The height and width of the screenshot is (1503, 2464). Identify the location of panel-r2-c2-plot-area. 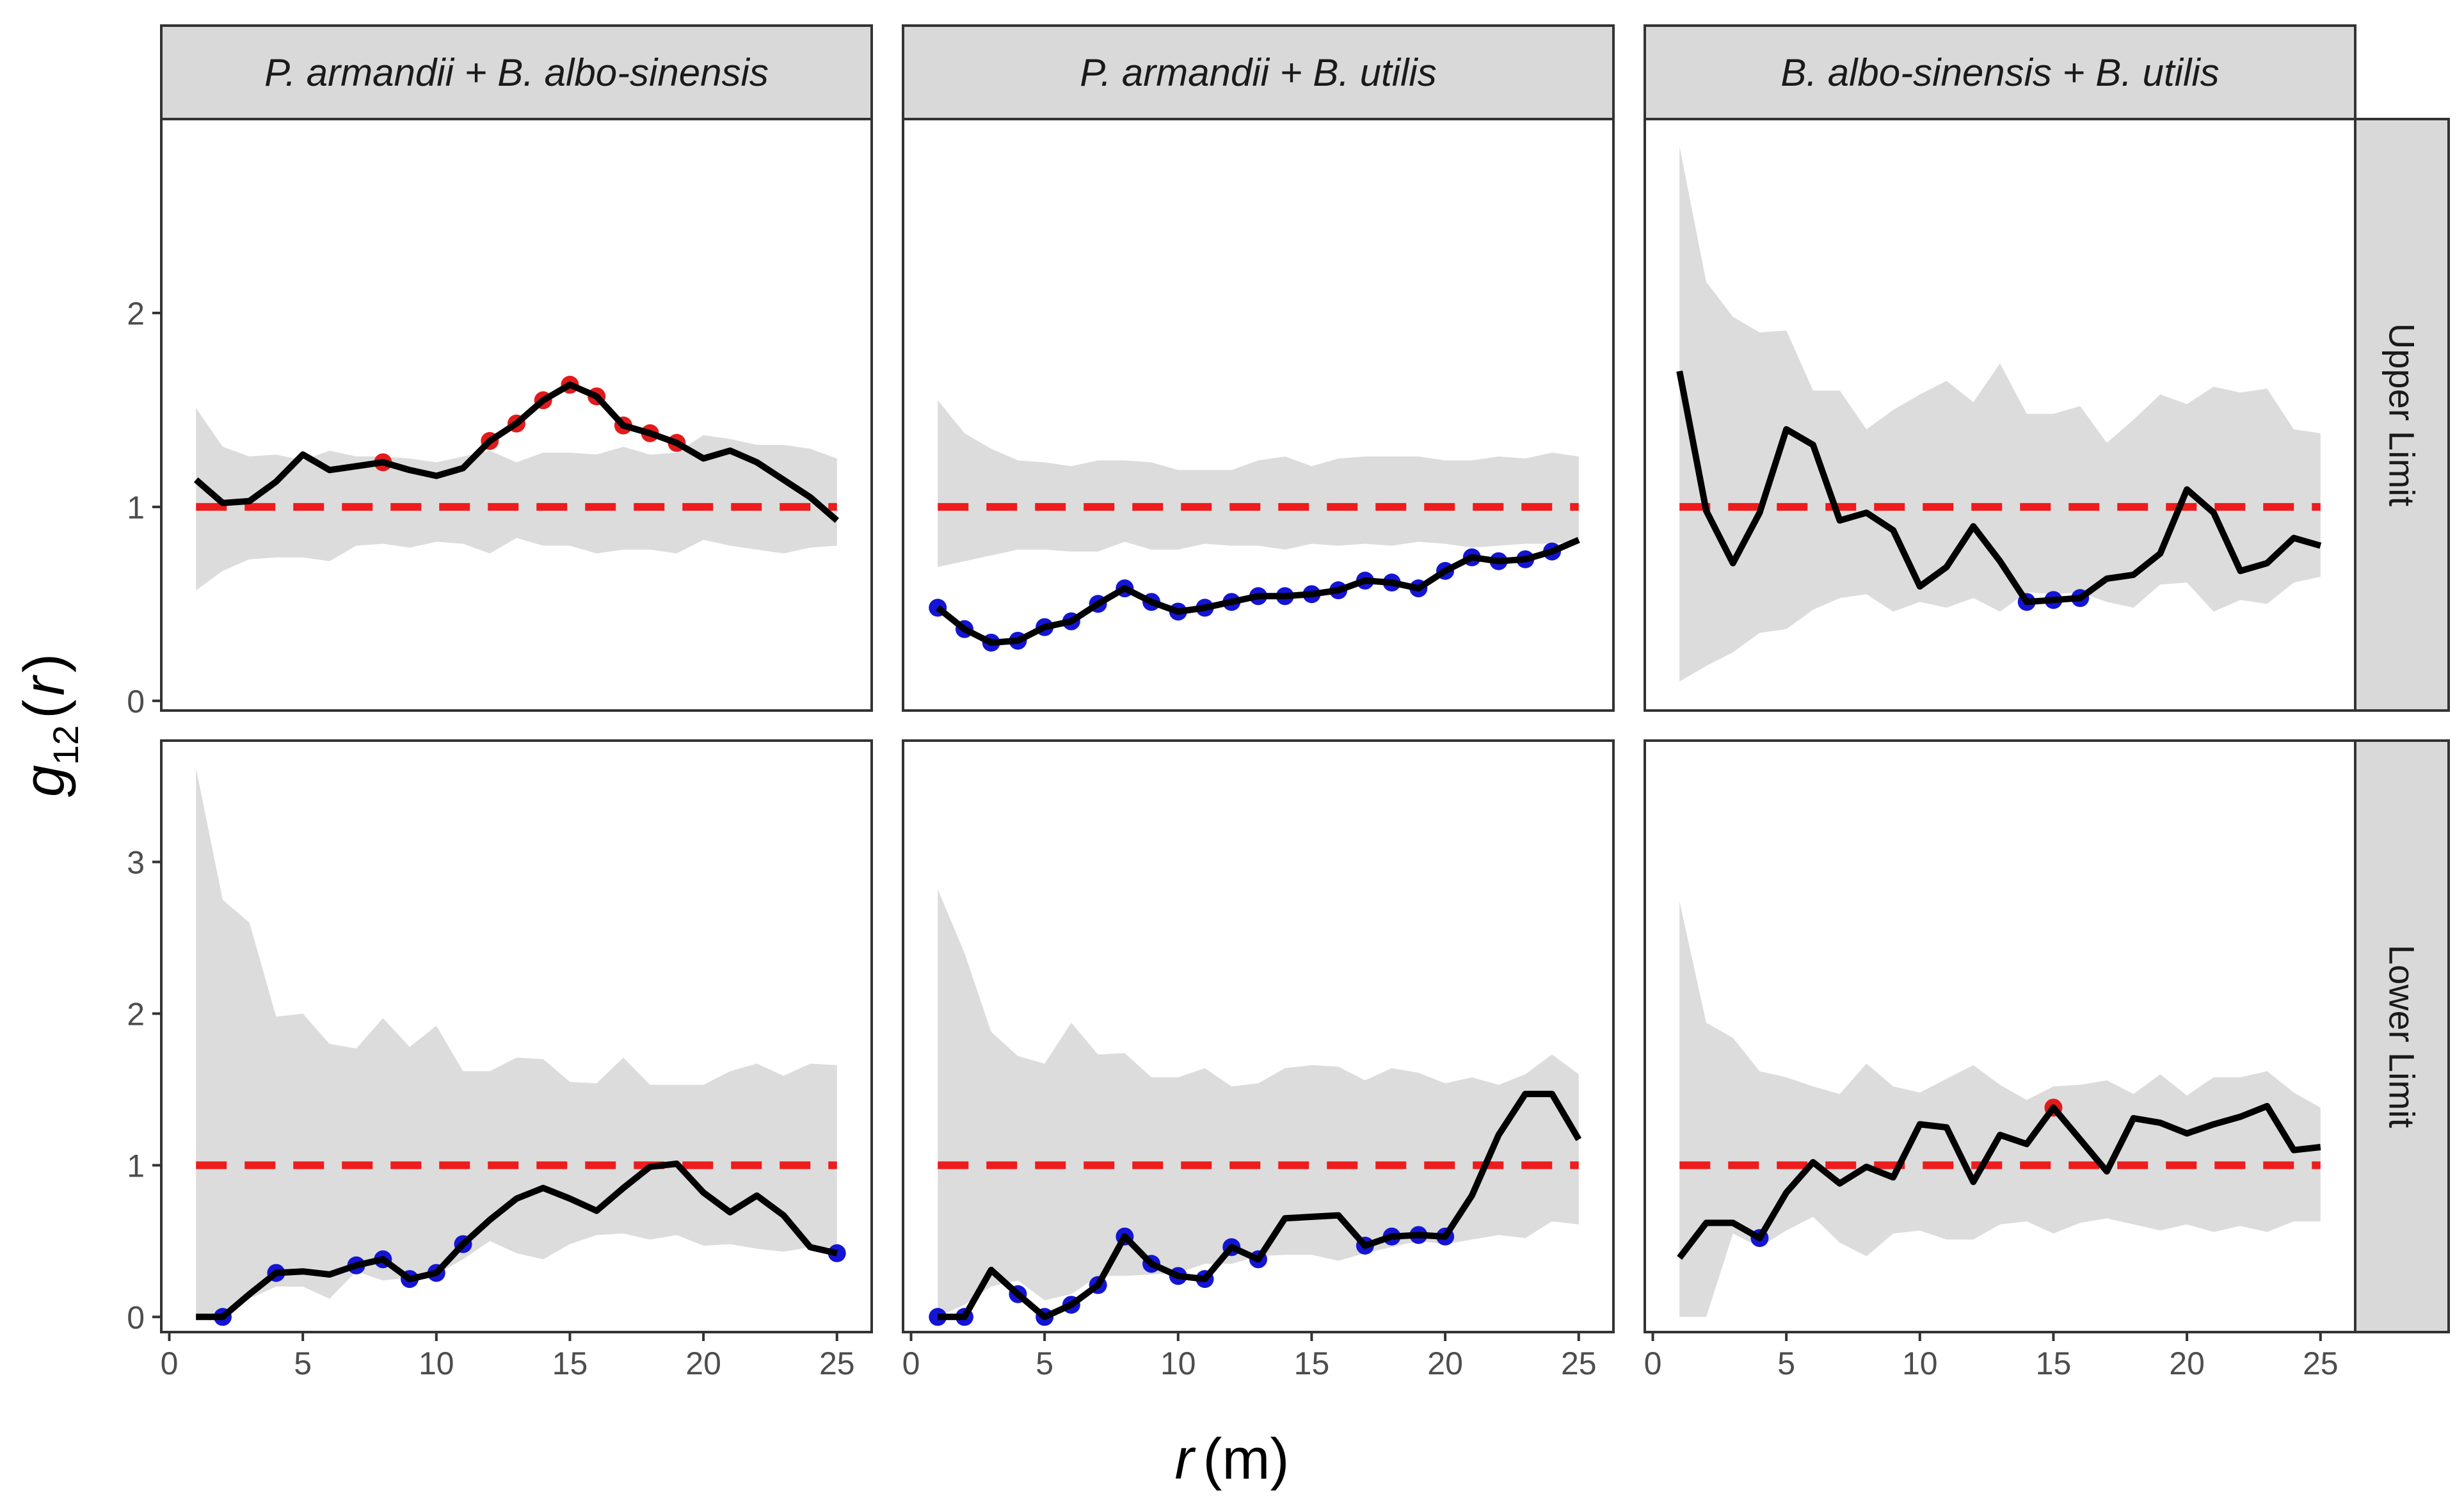
(1255, 1107).